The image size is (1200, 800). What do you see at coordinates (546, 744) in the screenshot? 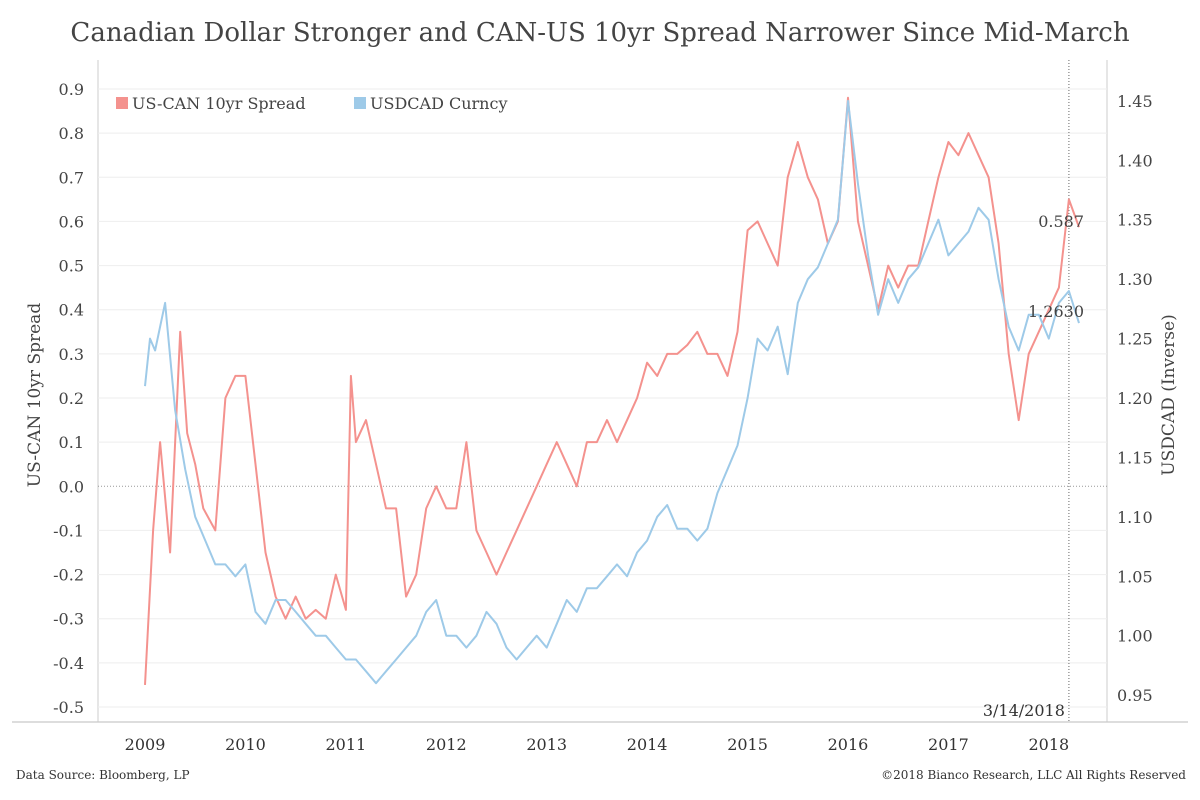
I see `x-tick-label: 2013` at bounding box center [546, 744].